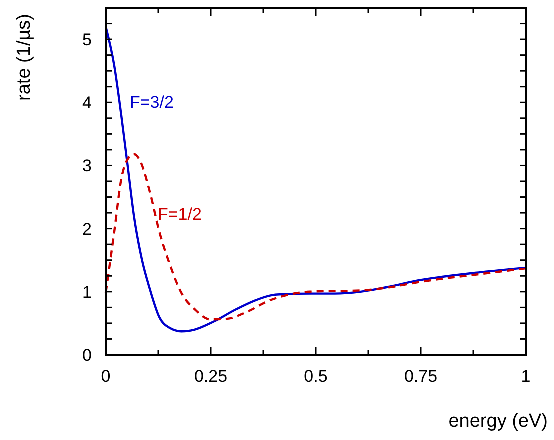 The width and height of the screenshot is (554, 440). Describe the element at coordinates (498, 421) in the screenshot. I see `x-axis-title: energy (eV)` at that location.